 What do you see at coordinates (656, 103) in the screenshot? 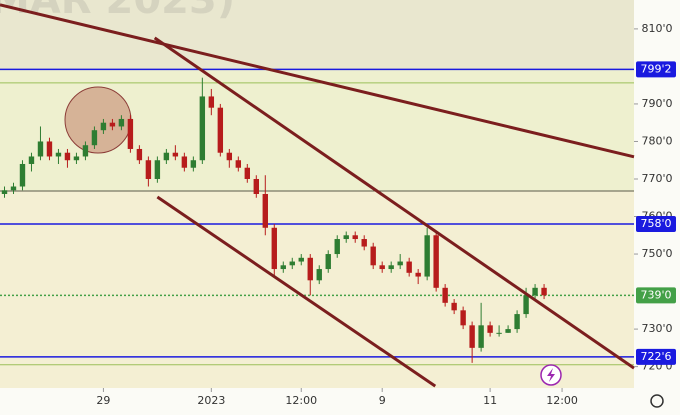
I see `y-tick-label: 790'0` at bounding box center [656, 103].